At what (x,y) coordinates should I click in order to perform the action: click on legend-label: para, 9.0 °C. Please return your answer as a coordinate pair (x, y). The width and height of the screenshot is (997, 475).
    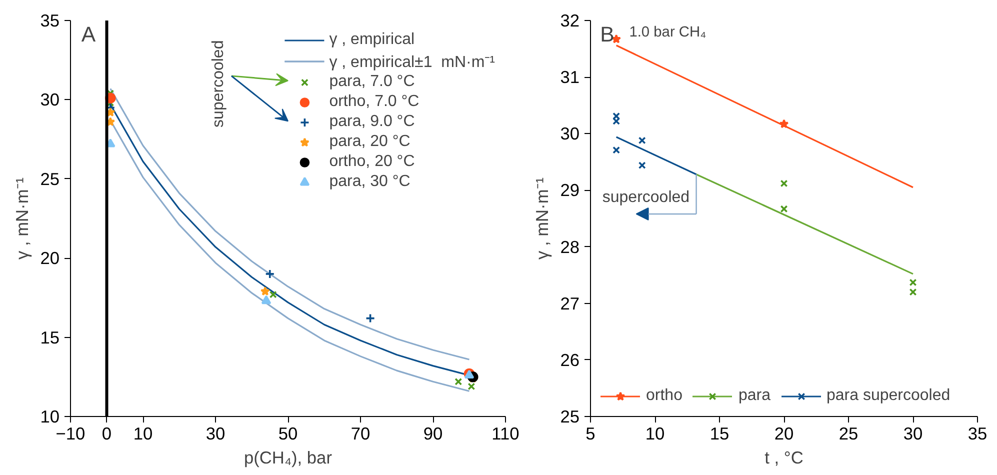
    Looking at the image, I should click on (372, 122).